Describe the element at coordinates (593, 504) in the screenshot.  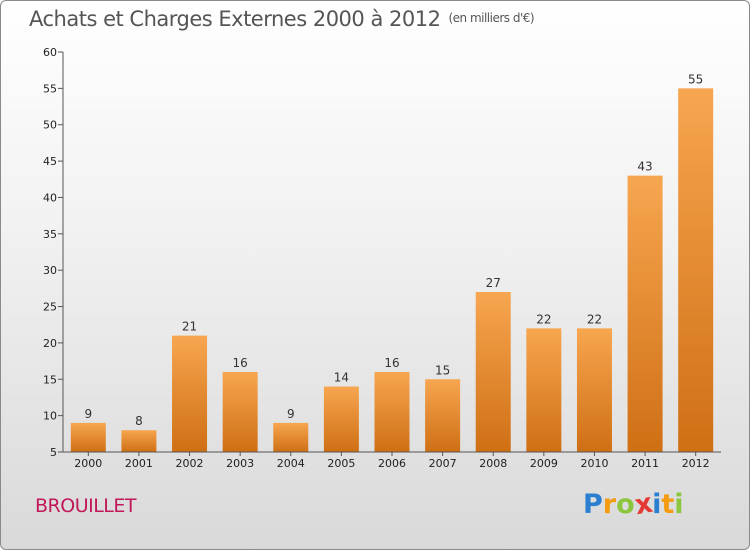
I see `logo-letter: P` at that location.